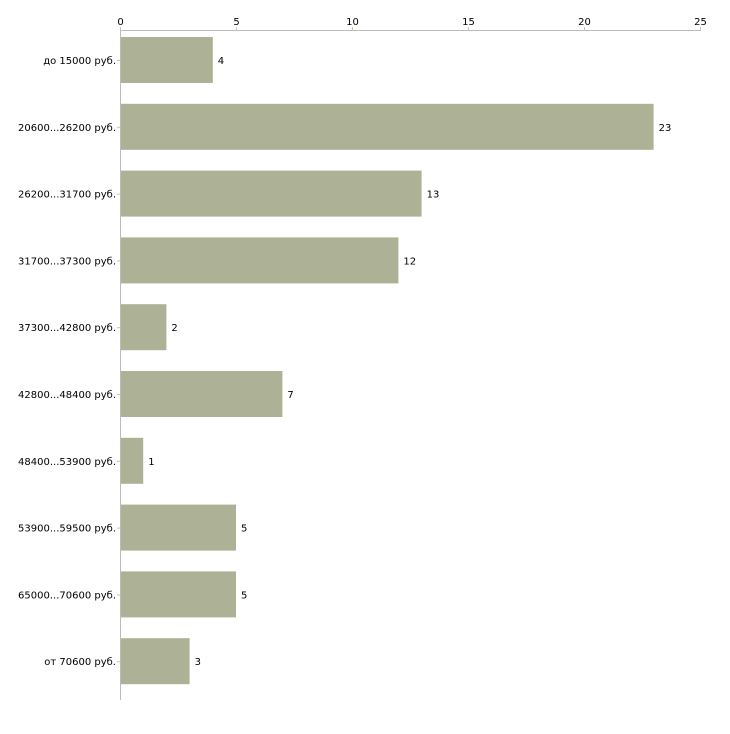 The image size is (730, 734). What do you see at coordinates (67, 529) in the screenshot?
I see `category-label: 53900...59500 руб.` at bounding box center [67, 529].